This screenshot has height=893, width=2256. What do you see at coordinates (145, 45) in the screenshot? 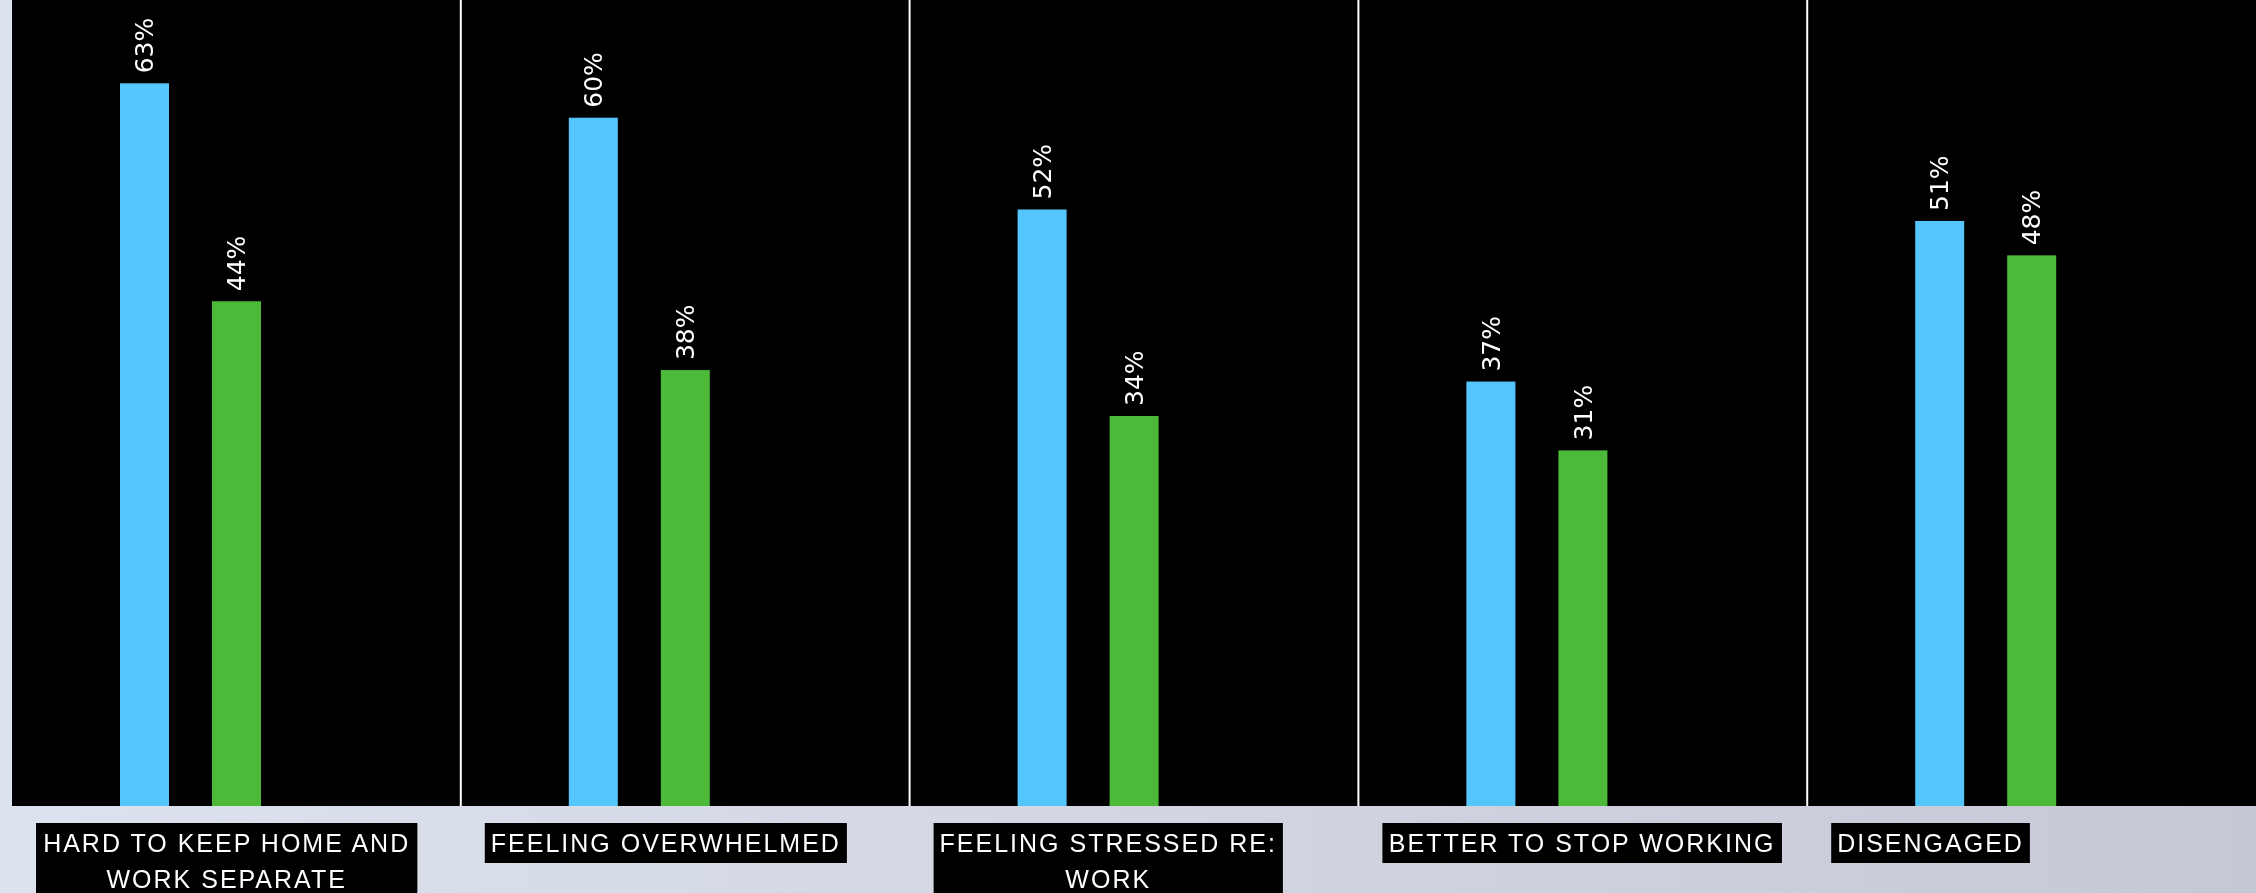
I see `data-label: 63%` at bounding box center [145, 45].